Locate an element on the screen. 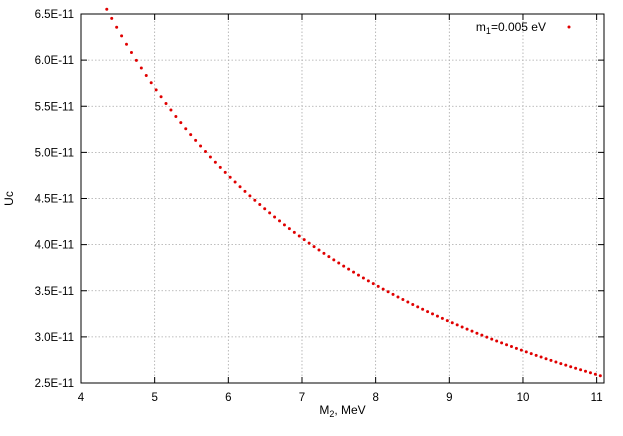  y-tick-label: 5.5E-11 is located at coordinates (54, 107).